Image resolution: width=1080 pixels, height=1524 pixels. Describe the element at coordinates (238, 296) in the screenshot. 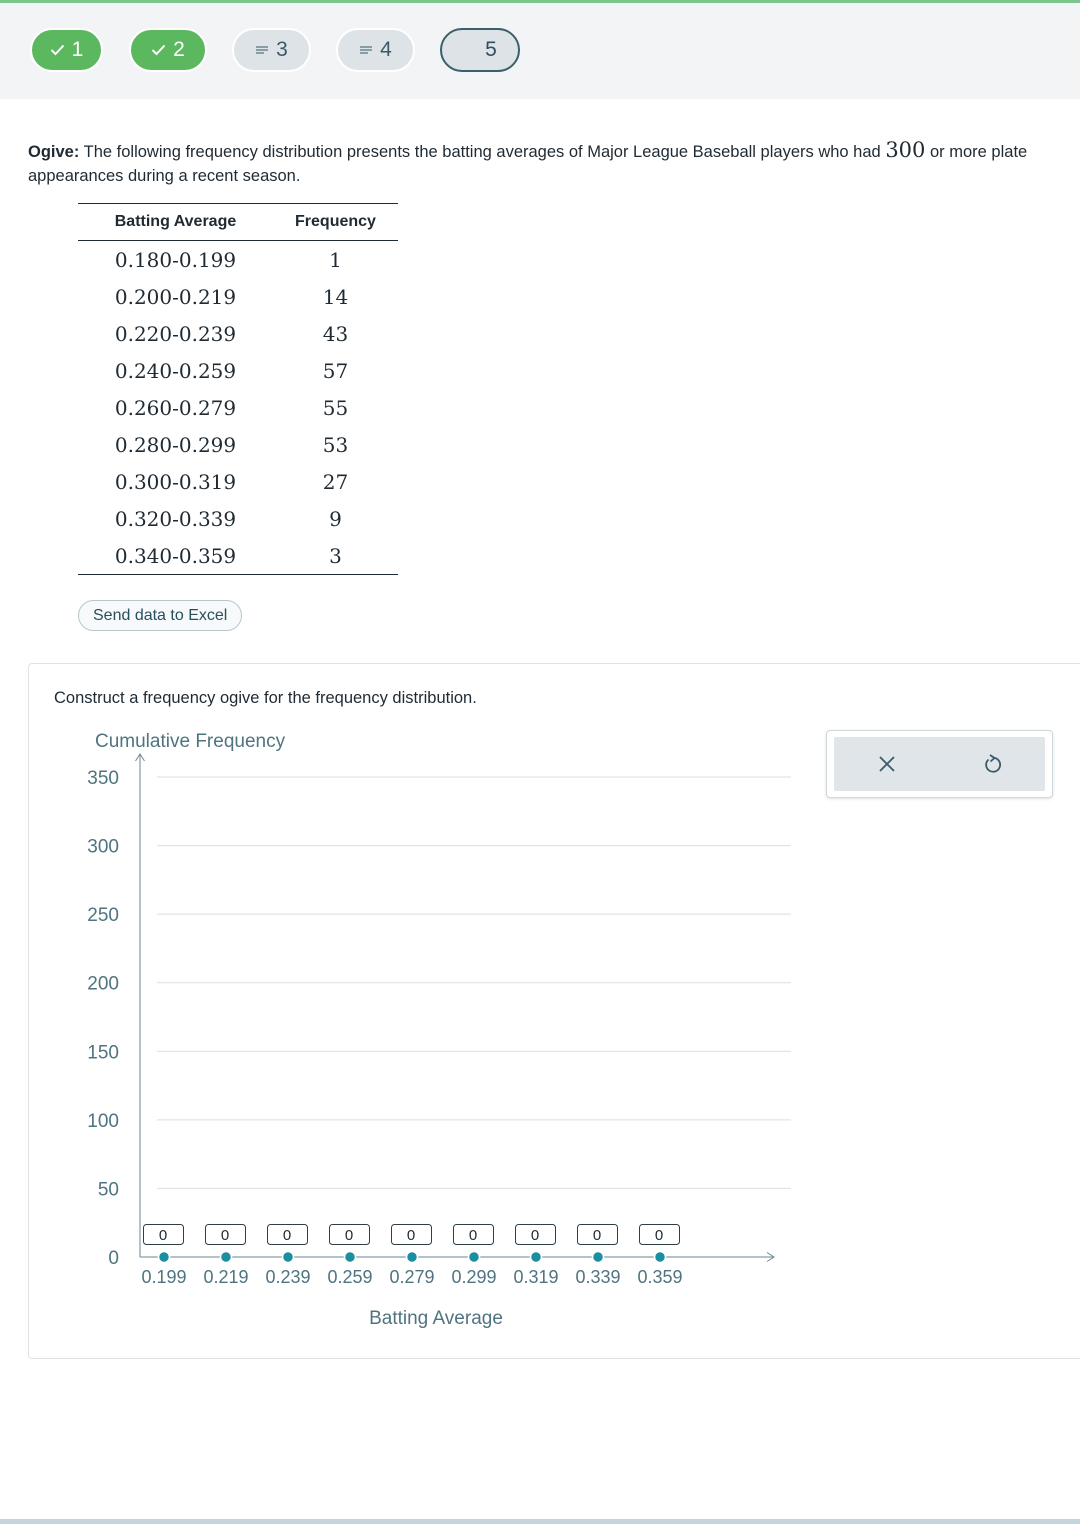

I see `table-row: 0.200-0.219 14` at that location.